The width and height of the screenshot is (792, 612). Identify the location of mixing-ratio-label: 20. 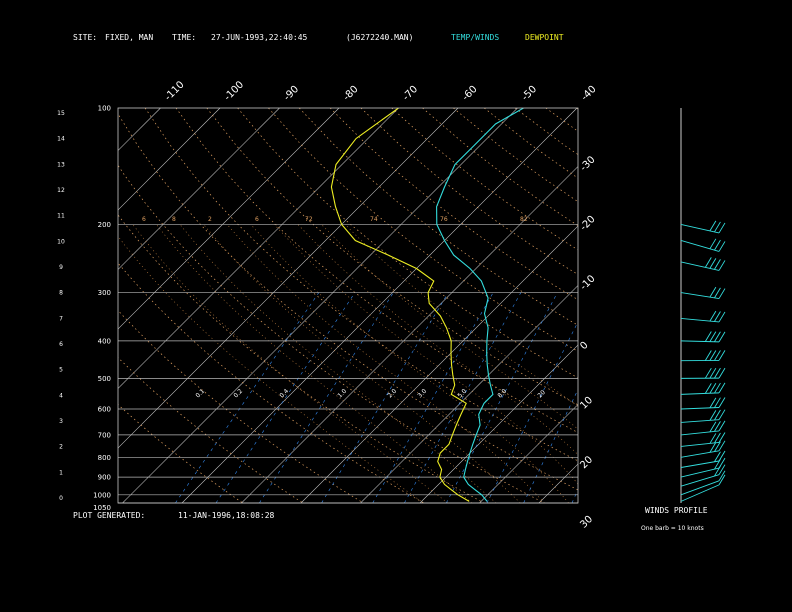
(541, 394).